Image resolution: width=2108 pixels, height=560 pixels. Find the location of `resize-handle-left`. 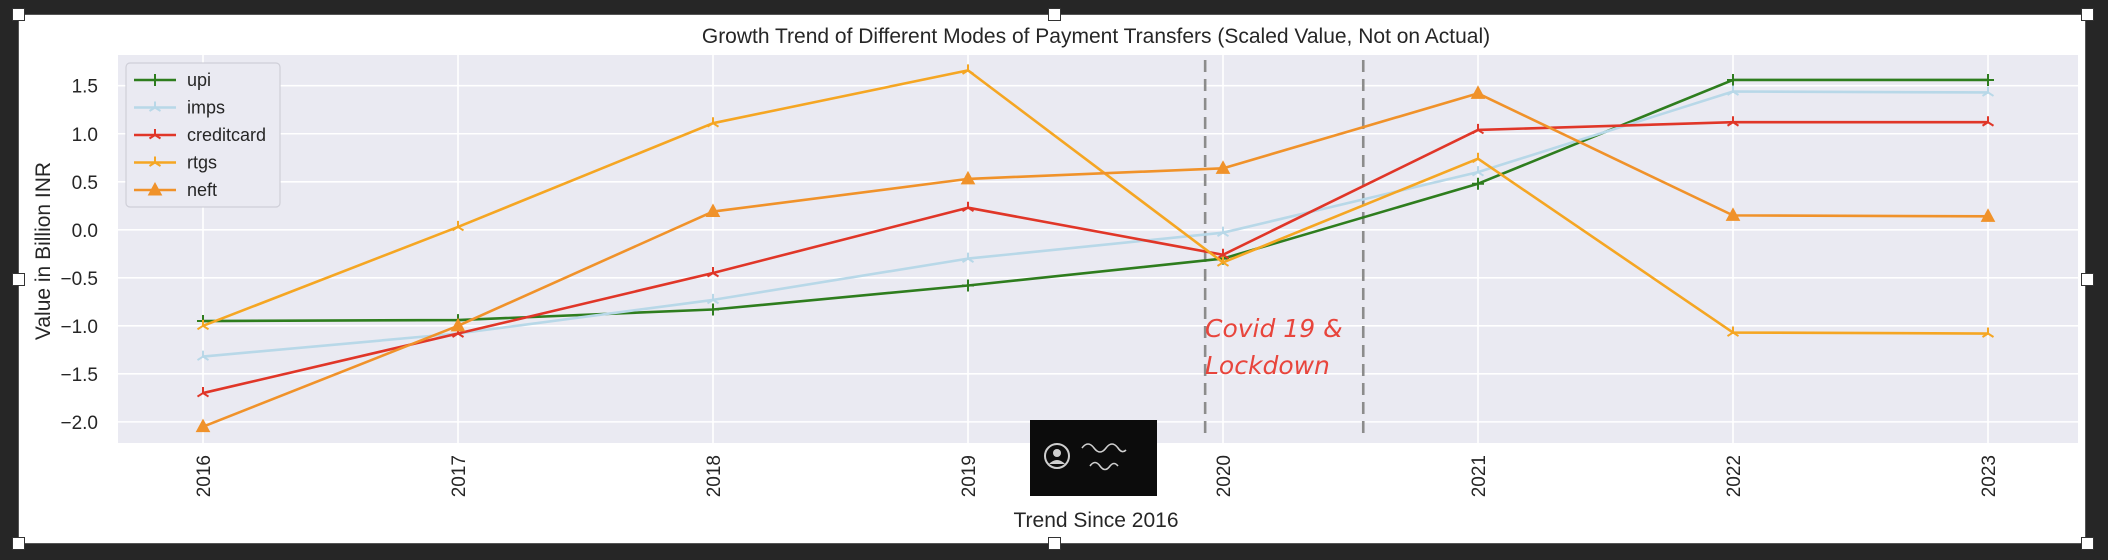

resize-handle-left is located at coordinates (18, 279).